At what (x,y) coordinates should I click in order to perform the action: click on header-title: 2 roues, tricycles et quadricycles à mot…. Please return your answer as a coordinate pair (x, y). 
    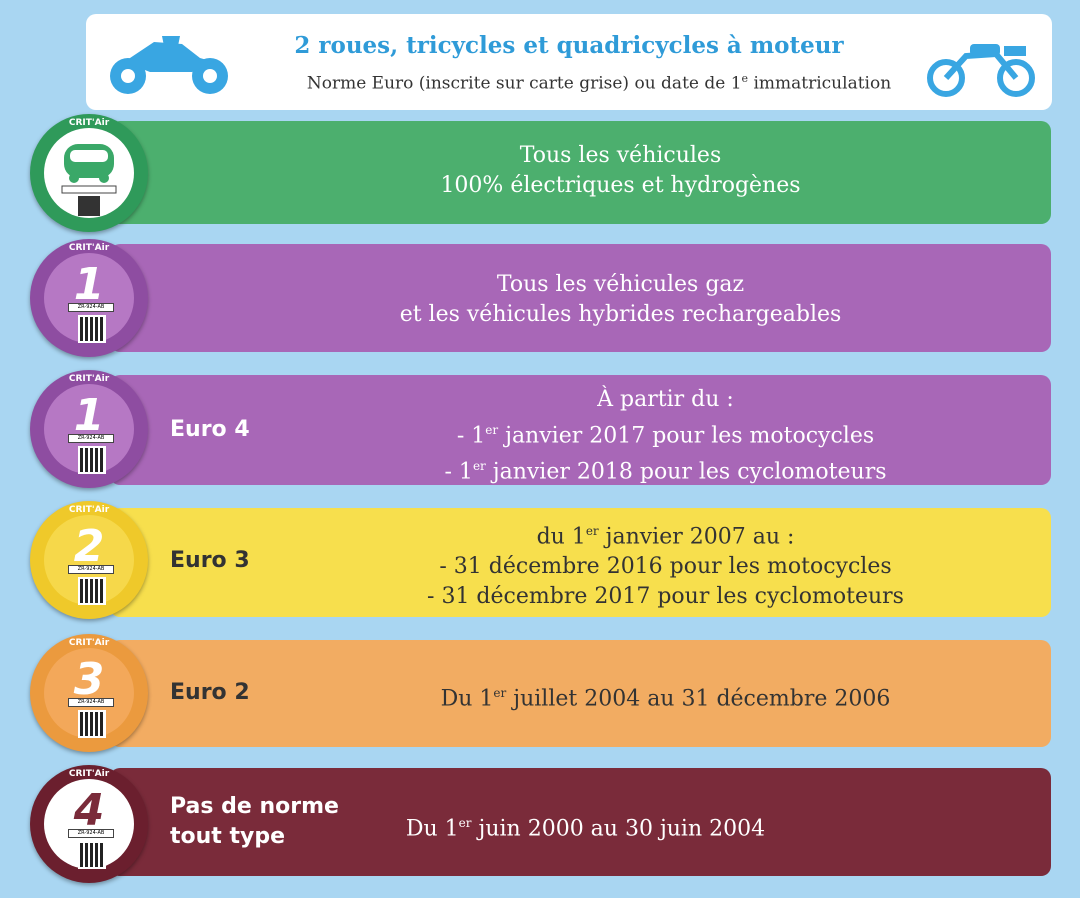
    Looking at the image, I should click on (569, 45).